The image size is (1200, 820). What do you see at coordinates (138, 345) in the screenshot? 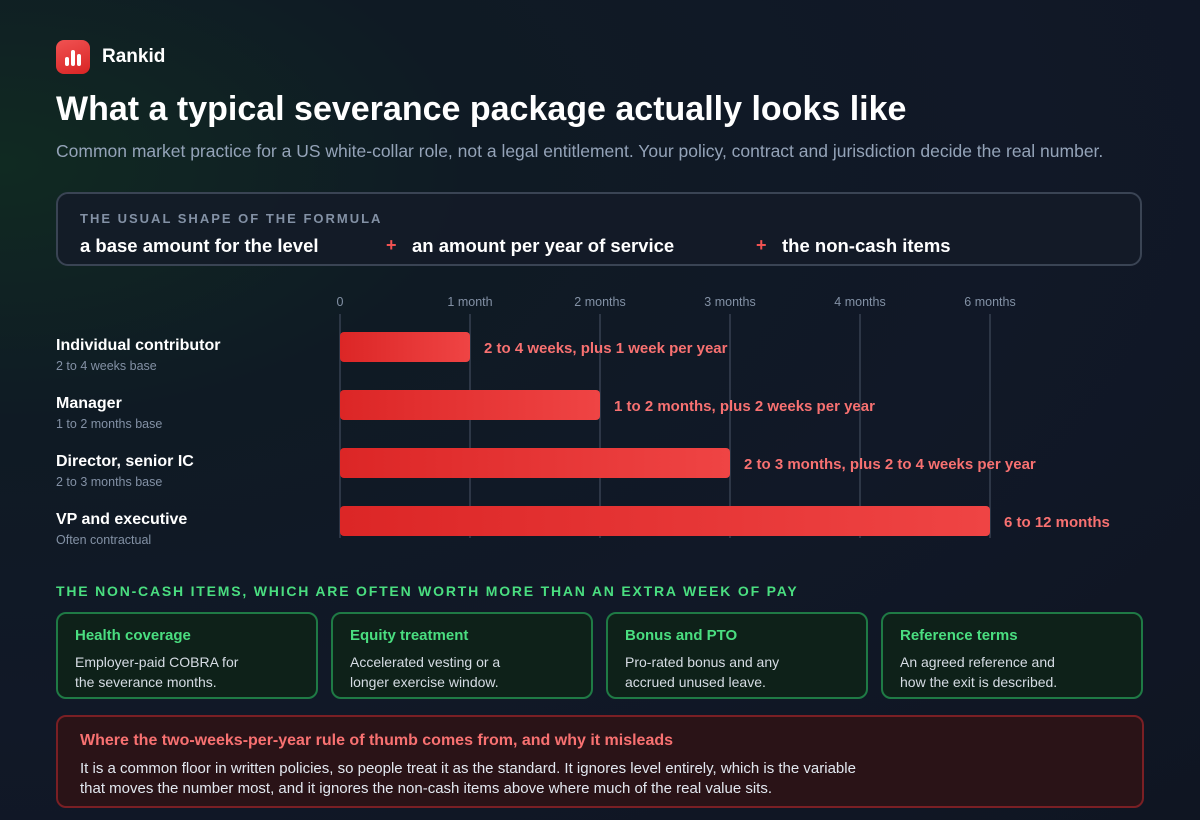
I see `category-label: Individual contributor` at bounding box center [138, 345].